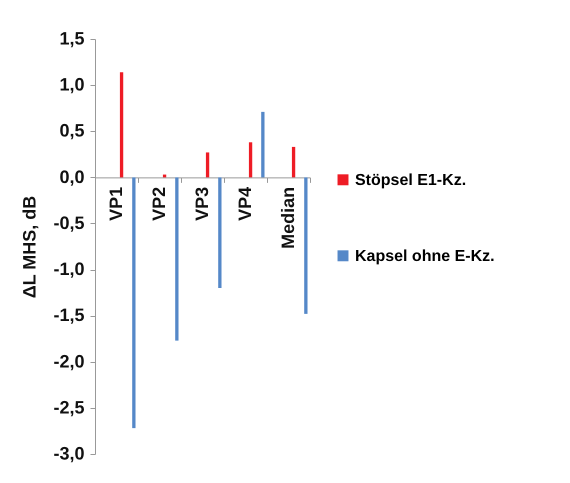 The image size is (570, 483). What do you see at coordinates (425, 256) in the screenshot?
I see `legend-label: Kapsel ohne E-Kz.` at bounding box center [425, 256].